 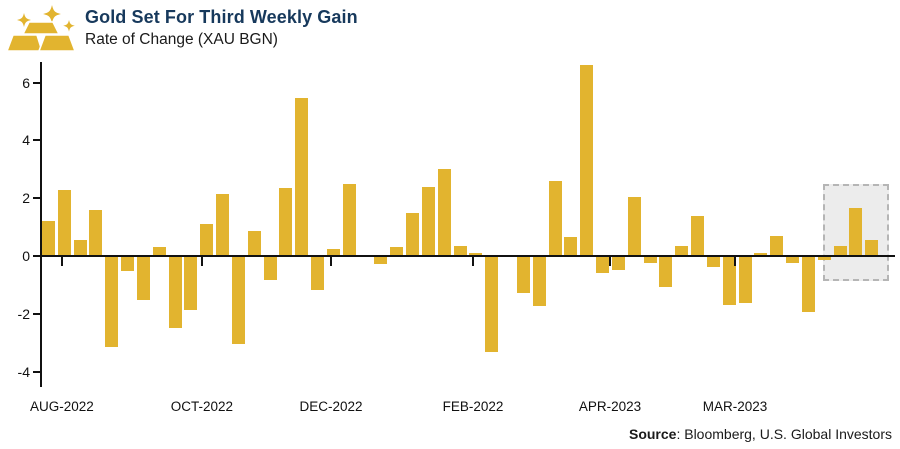 I want to click on source-label: Source, so click(x=652, y=434).